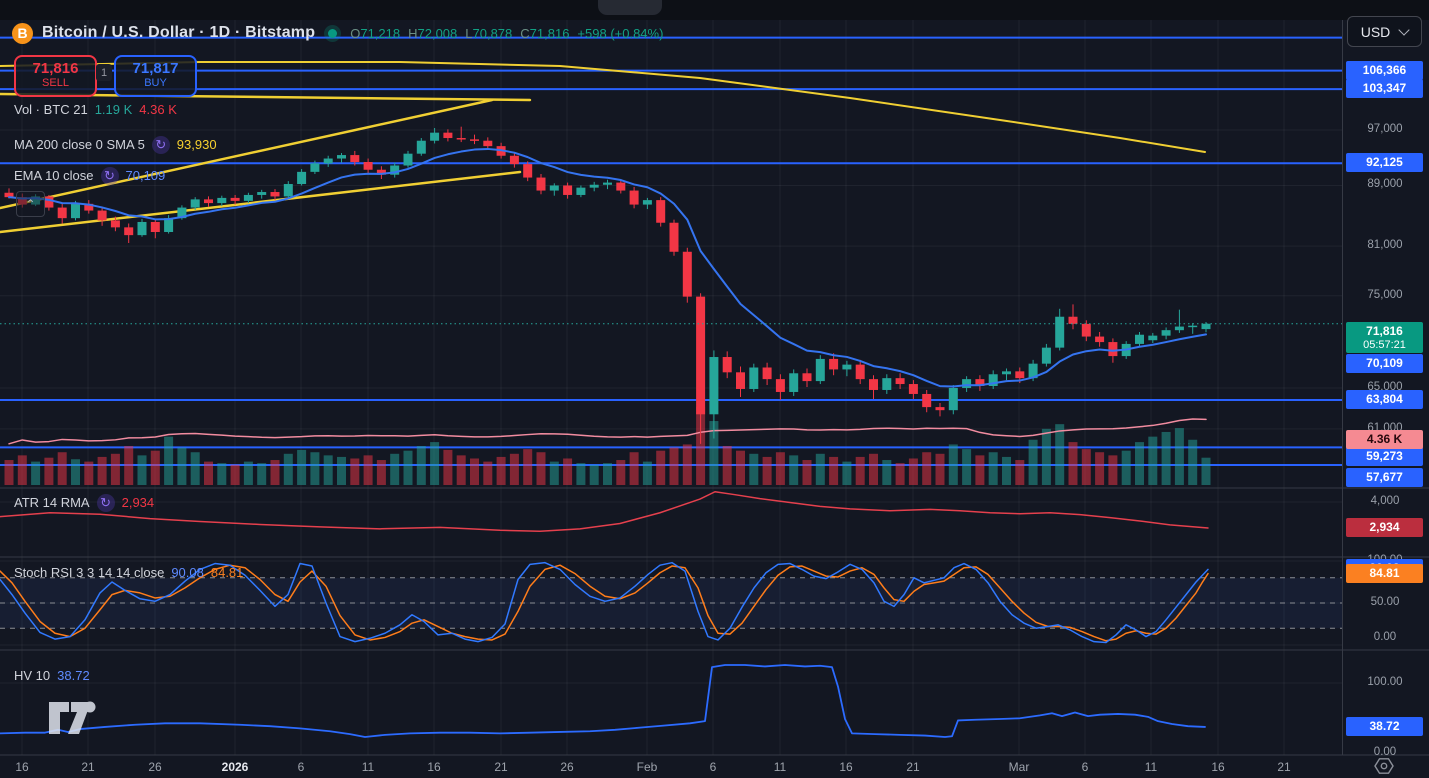 This screenshot has width=1429, height=778. I want to click on ma200-legend: MA 200 close 0 SMA 5 ↻ 93,930, so click(115, 144).